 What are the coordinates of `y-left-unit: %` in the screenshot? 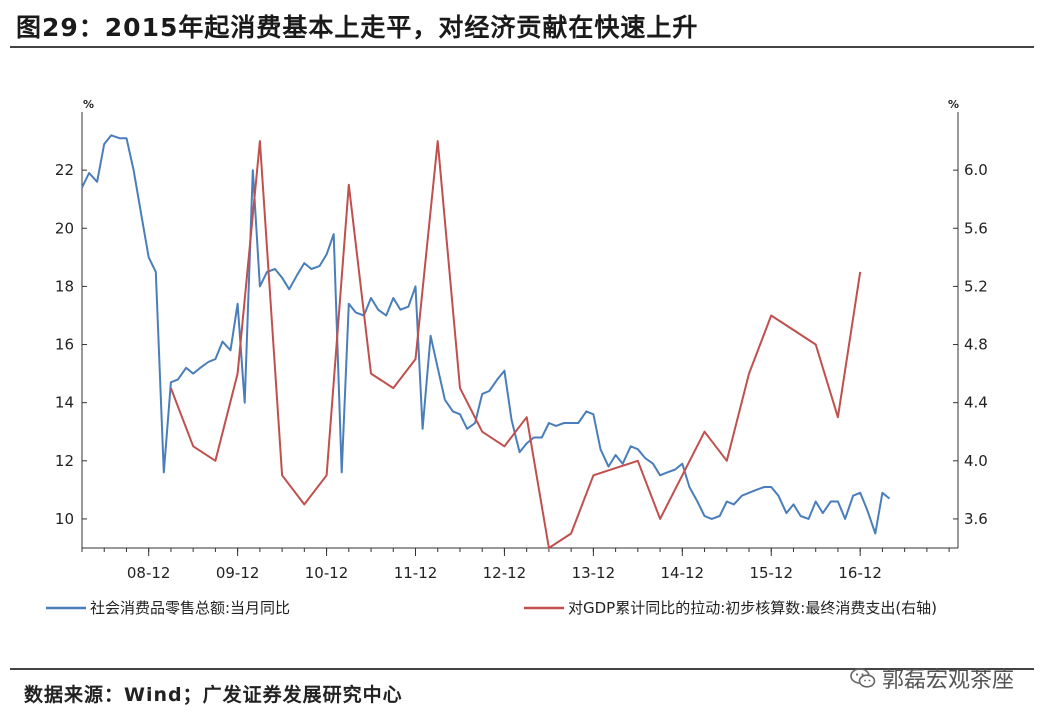 It's located at (88, 104).